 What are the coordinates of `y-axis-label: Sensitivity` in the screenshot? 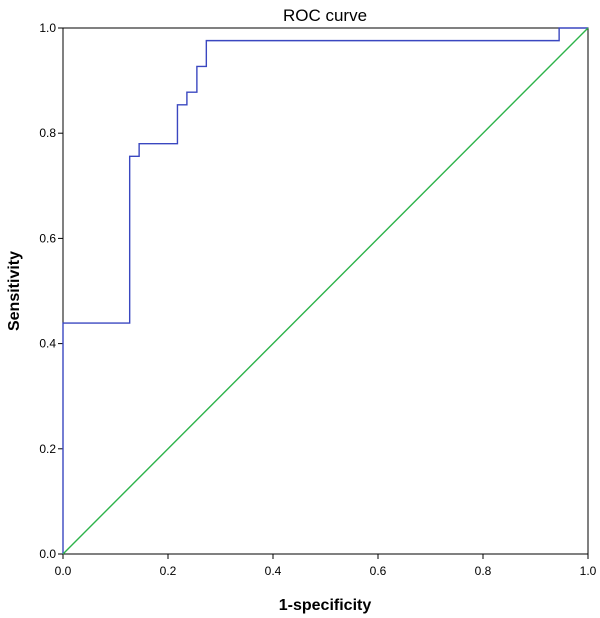 It's located at (14, 291).